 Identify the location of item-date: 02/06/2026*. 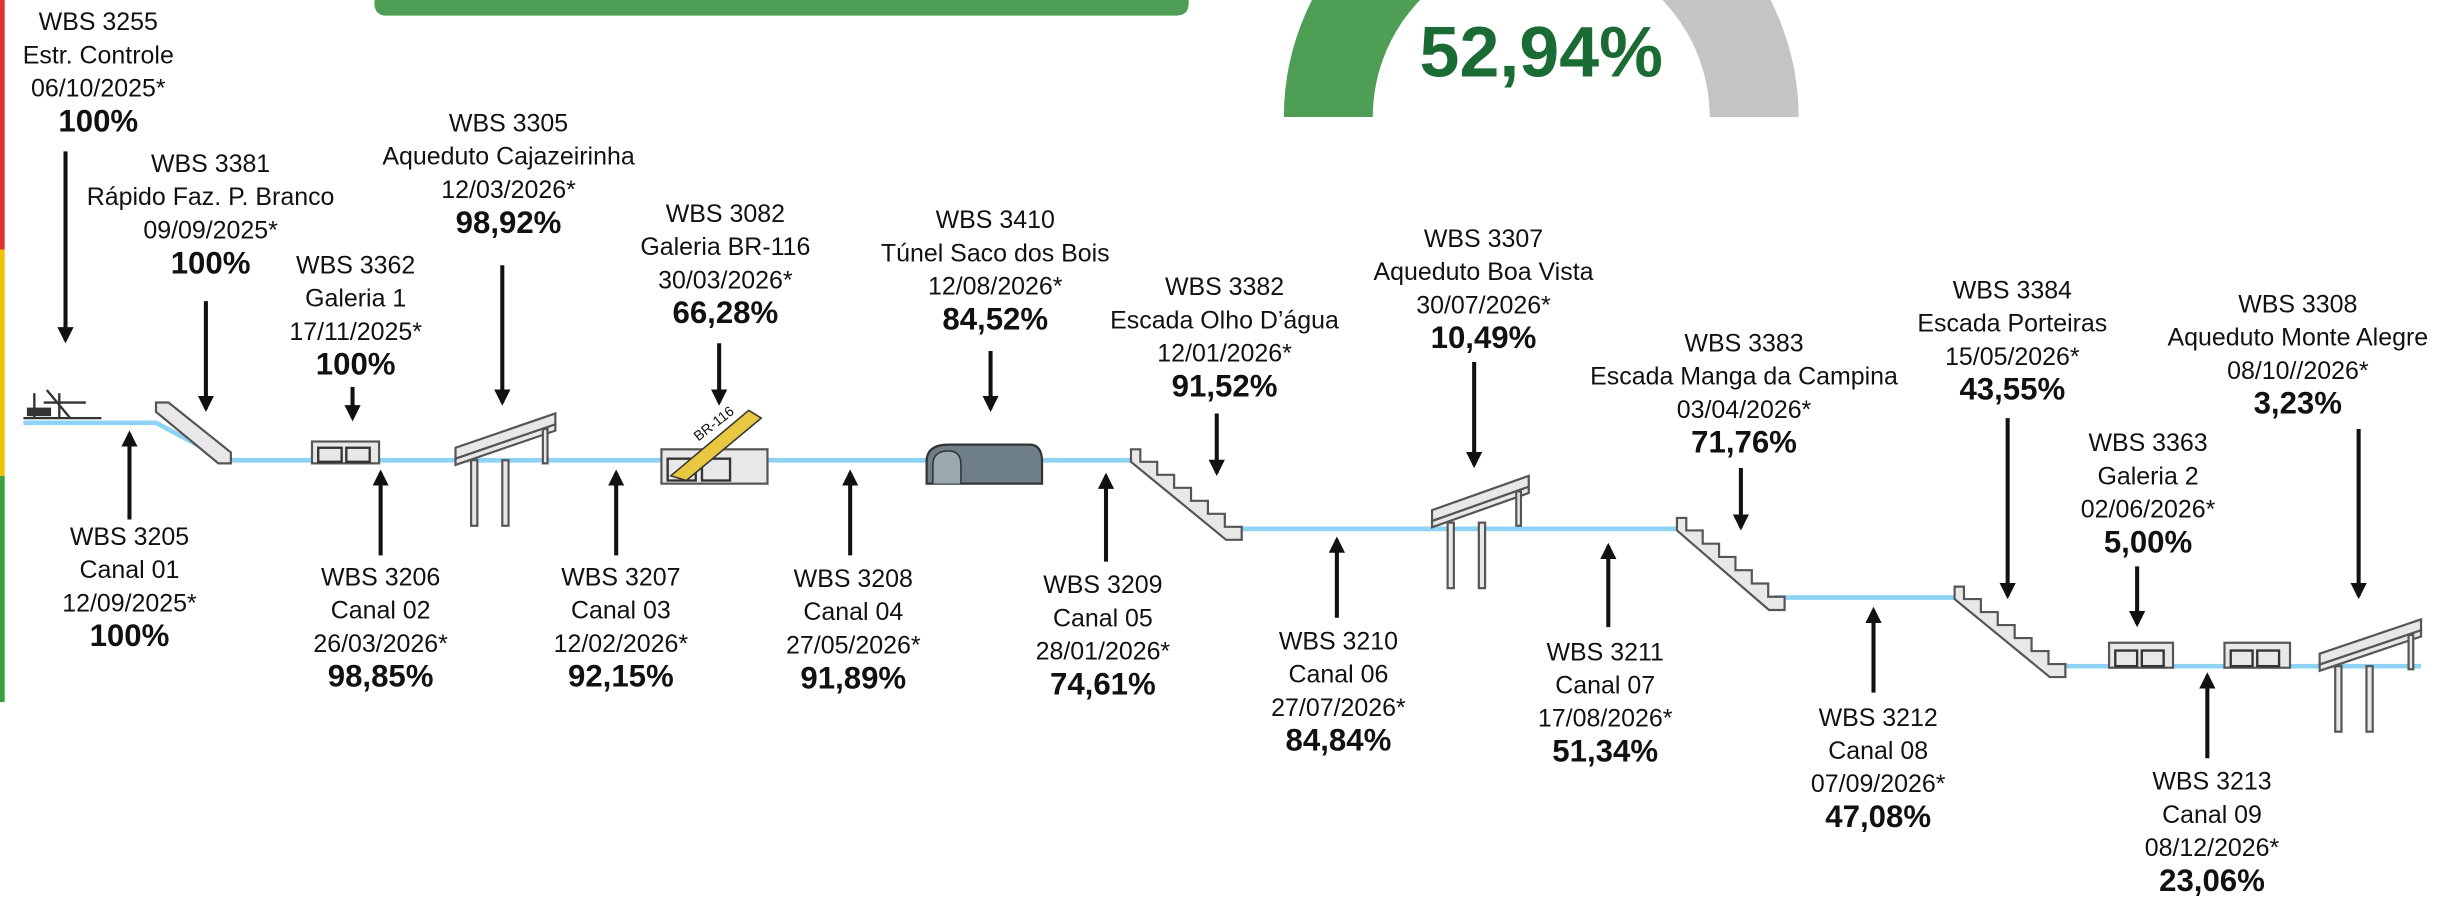
(2148, 510).